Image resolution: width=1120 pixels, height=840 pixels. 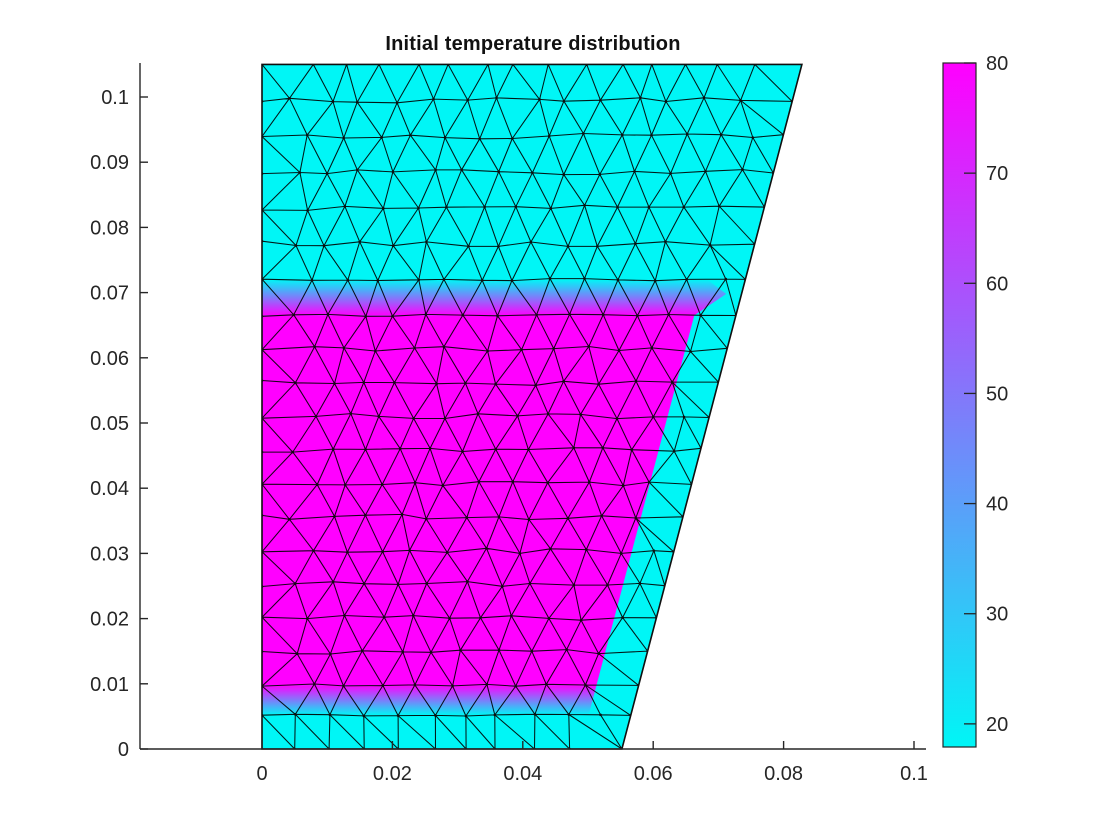 What do you see at coordinates (109, 163) in the screenshot?
I see `y-tick-label: 0.09` at bounding box center [109, 163].